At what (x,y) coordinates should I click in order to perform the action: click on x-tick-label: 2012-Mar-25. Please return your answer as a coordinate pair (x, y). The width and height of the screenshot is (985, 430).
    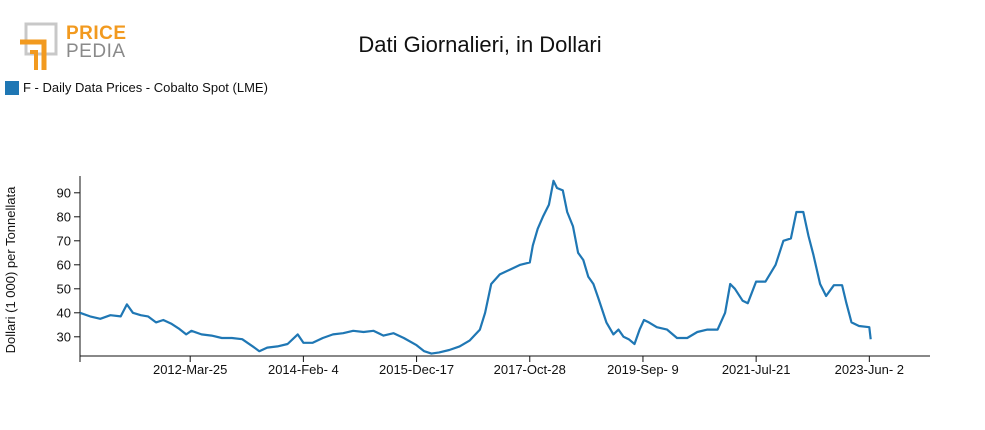
    Looking at the image, I should click on (190, 369).